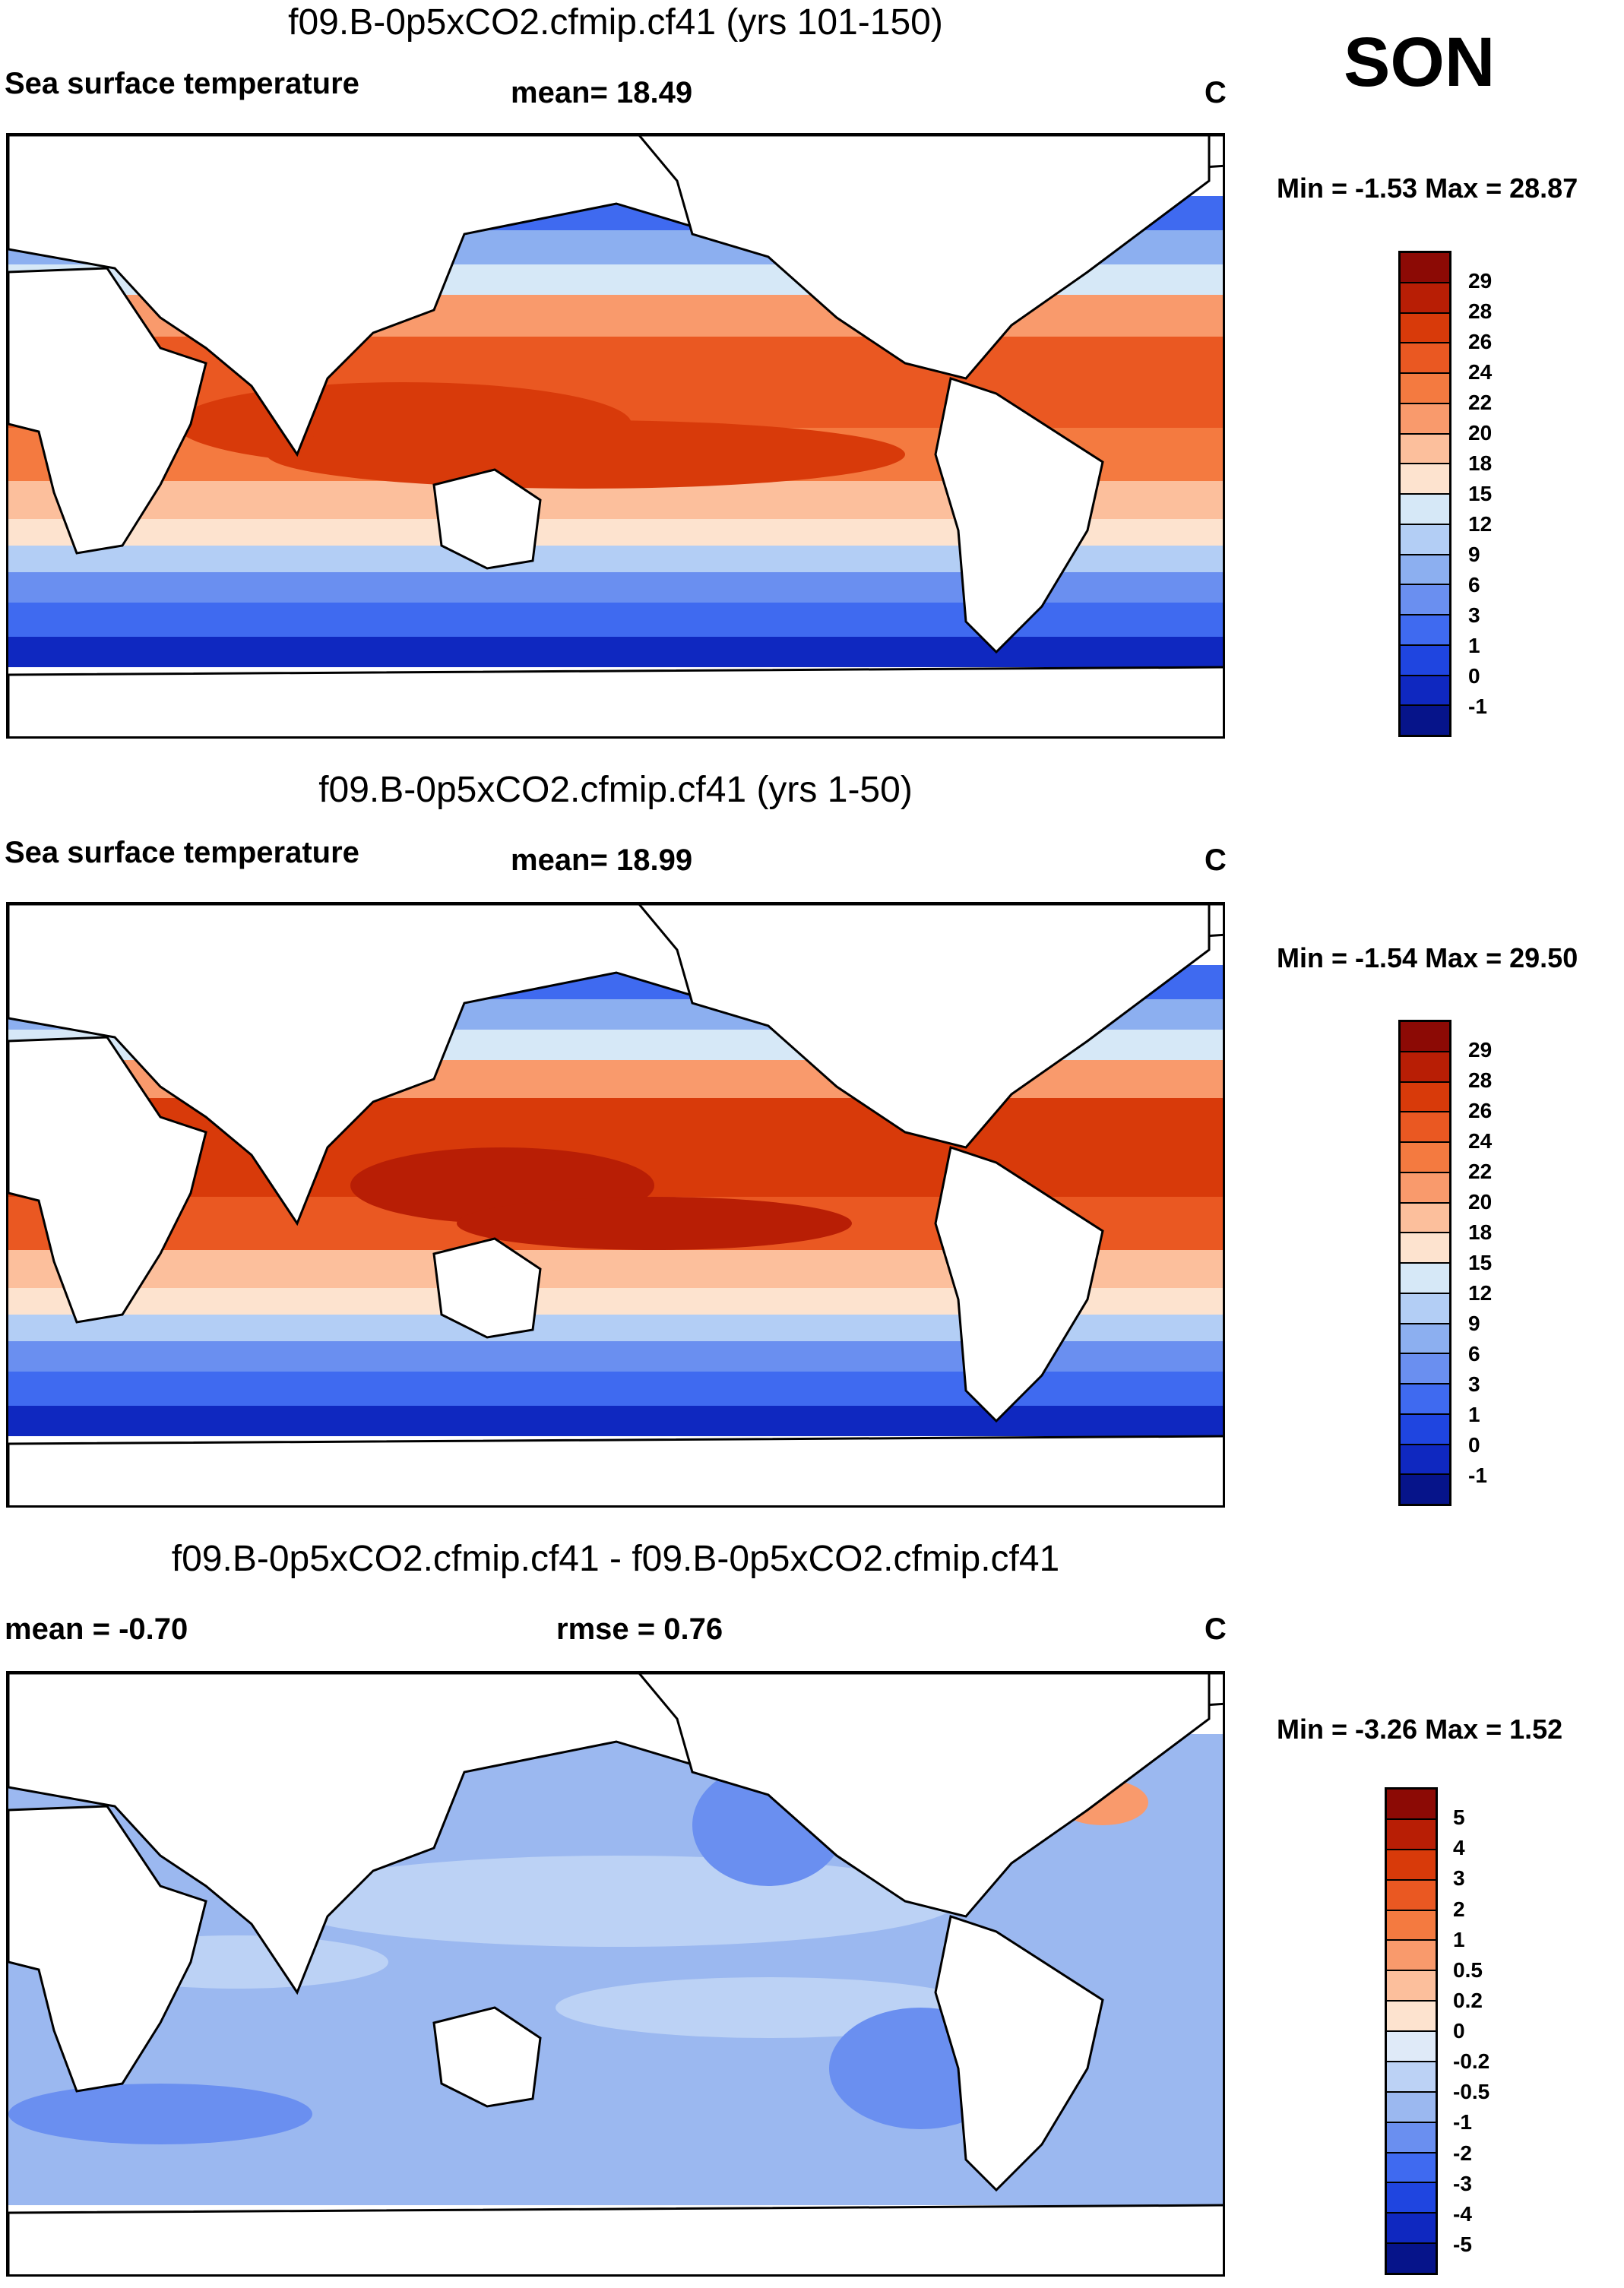 The height and width of the screenshot is (2288, 1624). I want to click on panel-2-variable-label: Sea surface temperature, so click(182, 852).